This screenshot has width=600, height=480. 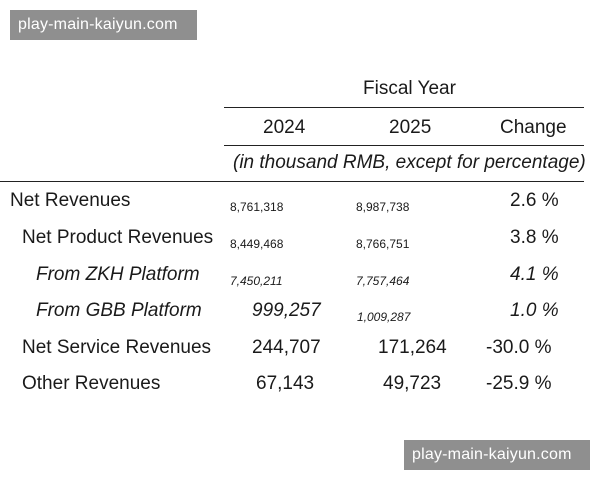 What do you see at coordinates (534, 310) in the screenshot?
I see `cell-from-gbb-platform-change: 1.0 %` at bounding box center [534, 310].